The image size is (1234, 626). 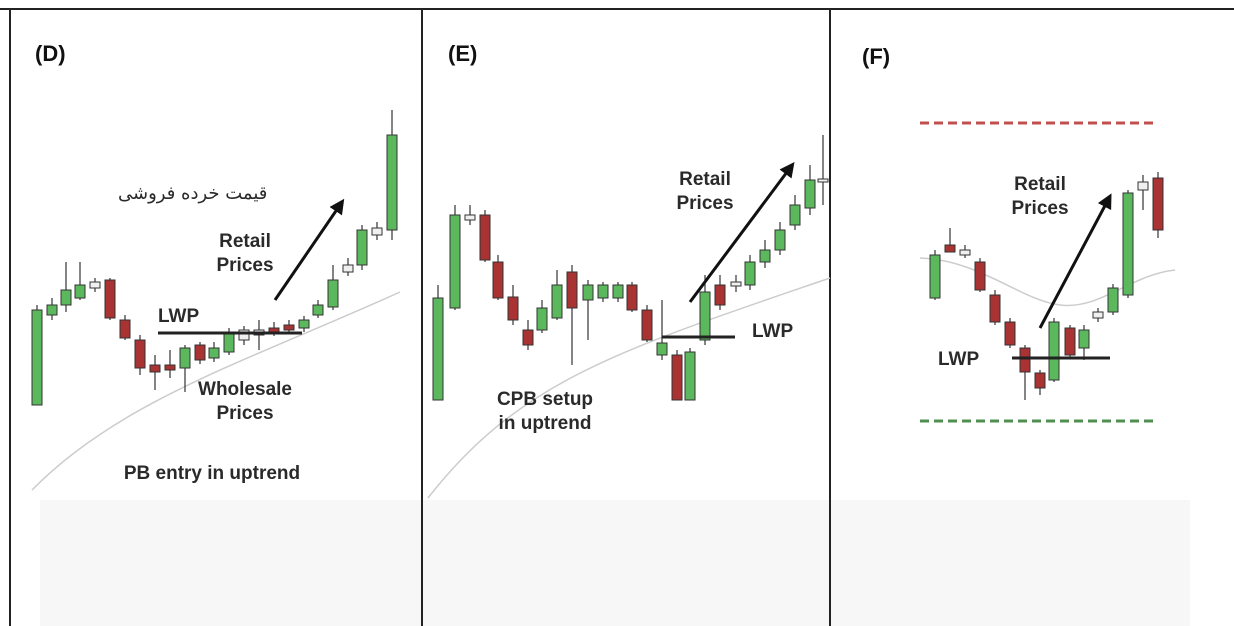 I want to click on panel-label: (D), so click(x=50, y=53).